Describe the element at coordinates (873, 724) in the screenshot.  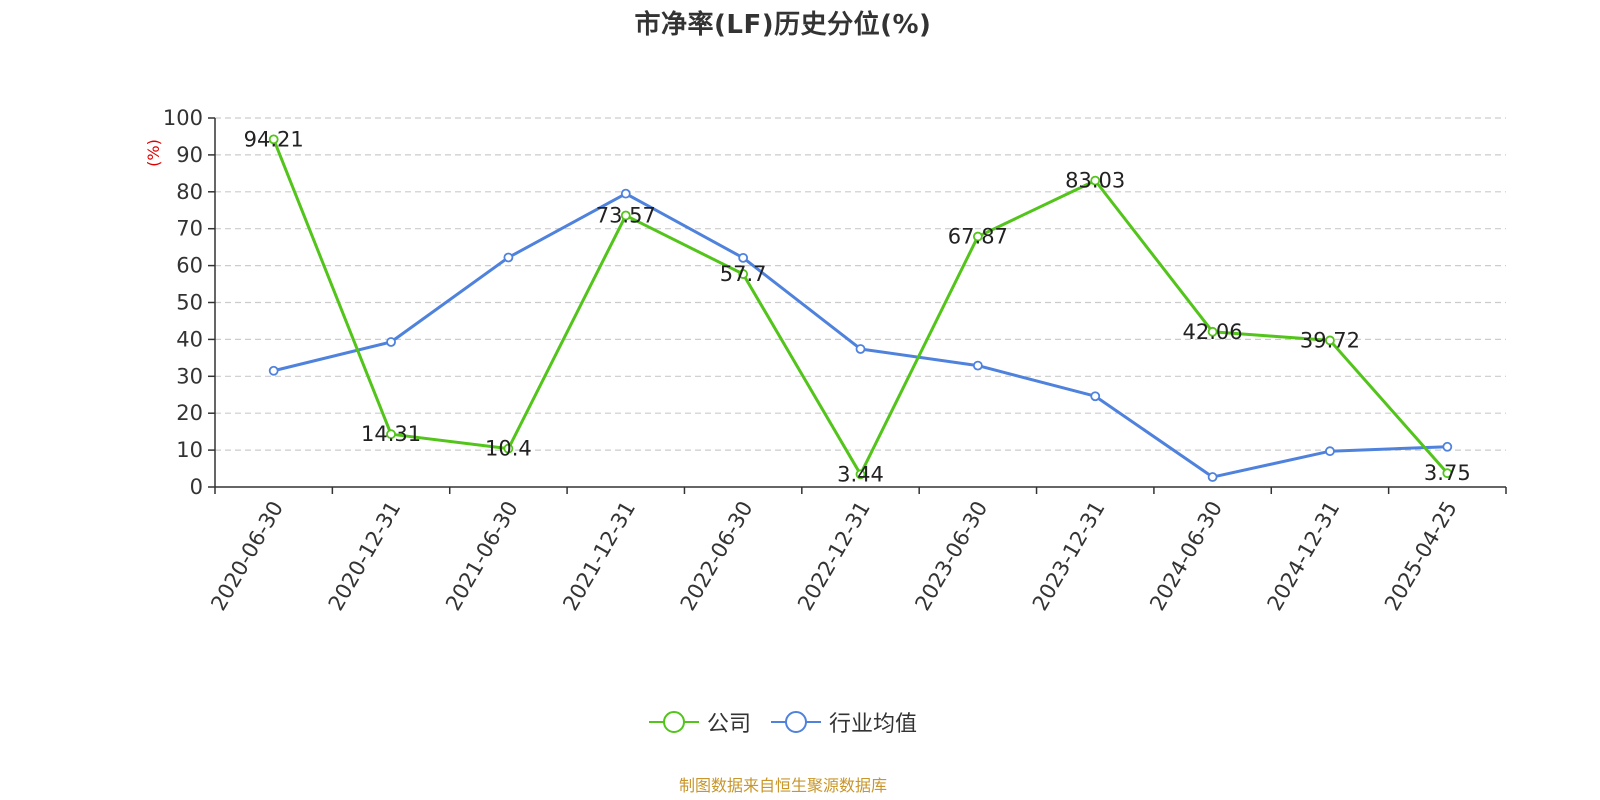
I see `legend-industry-label: 行业均值` at that location.